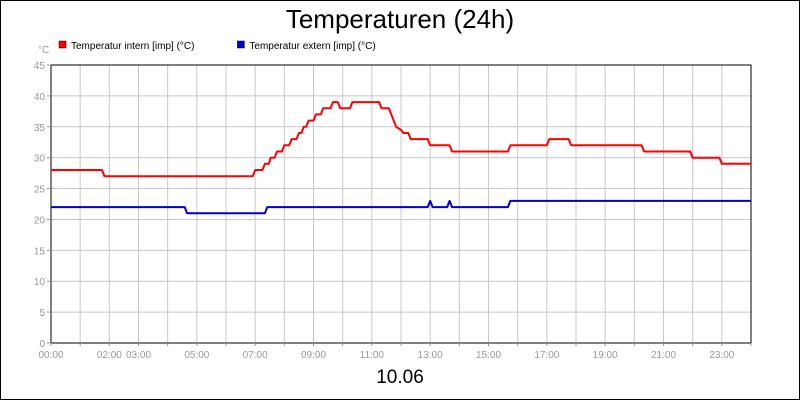 The height and width of the screenshot is (400, 800). What do you see at coordinates (663, 355) in the screenshot?
I see `x-tick-label: 21:00` at bounding box center [663, 355].